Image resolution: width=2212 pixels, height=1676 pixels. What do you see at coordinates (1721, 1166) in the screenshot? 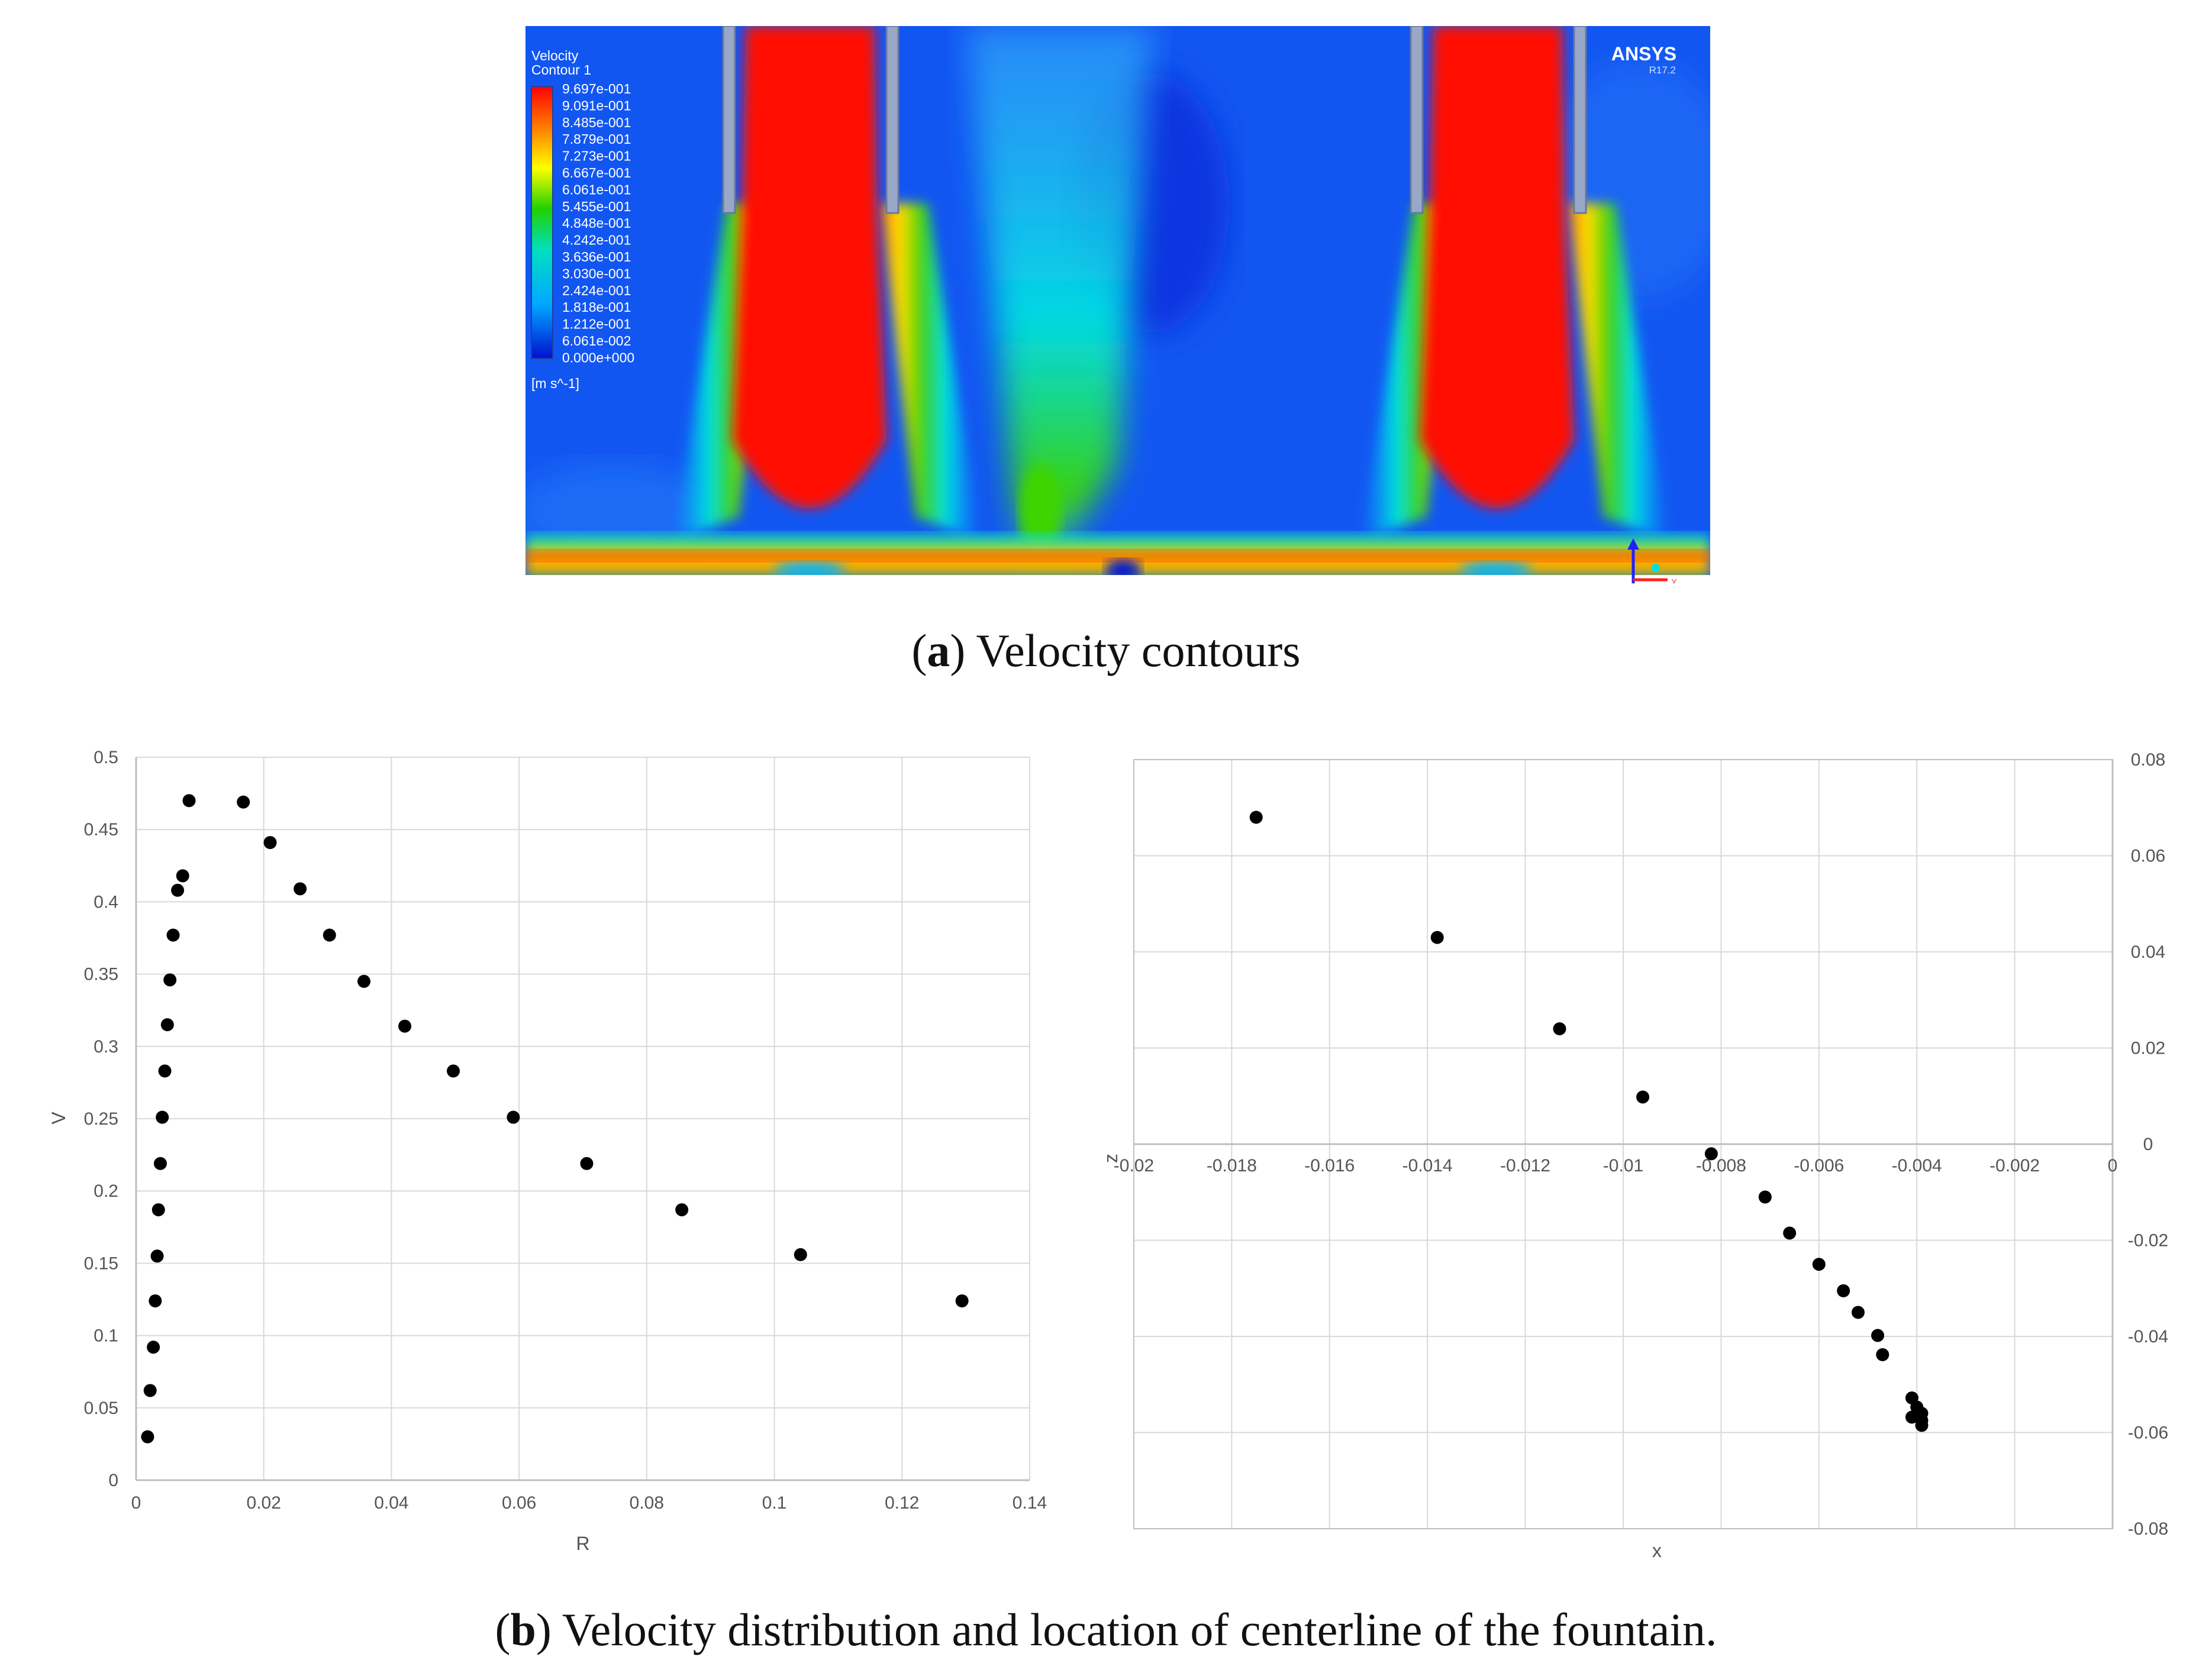
I see `x-tick-label: -0.008` at bounding box center [1721, 1166].